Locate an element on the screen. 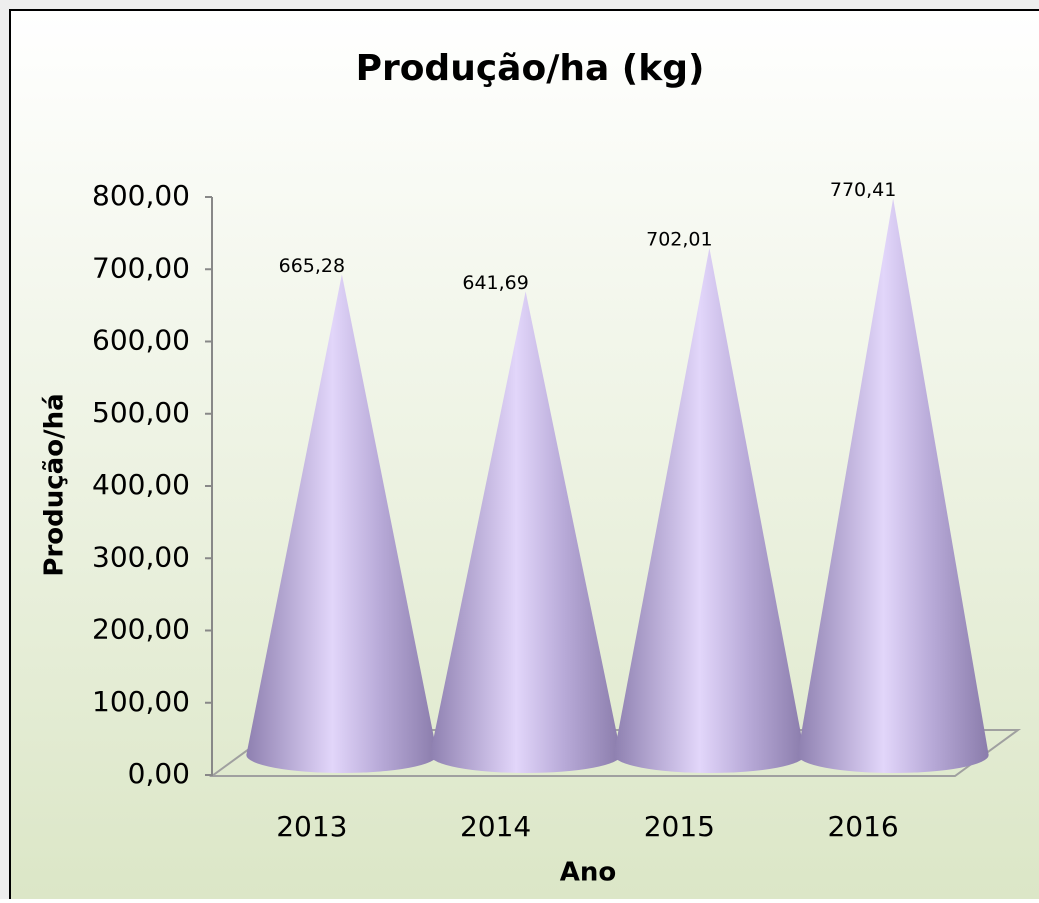 This screenshot has width=1039, height=903. y-axis-title: Produção/há is located at coordinates (55, 484).